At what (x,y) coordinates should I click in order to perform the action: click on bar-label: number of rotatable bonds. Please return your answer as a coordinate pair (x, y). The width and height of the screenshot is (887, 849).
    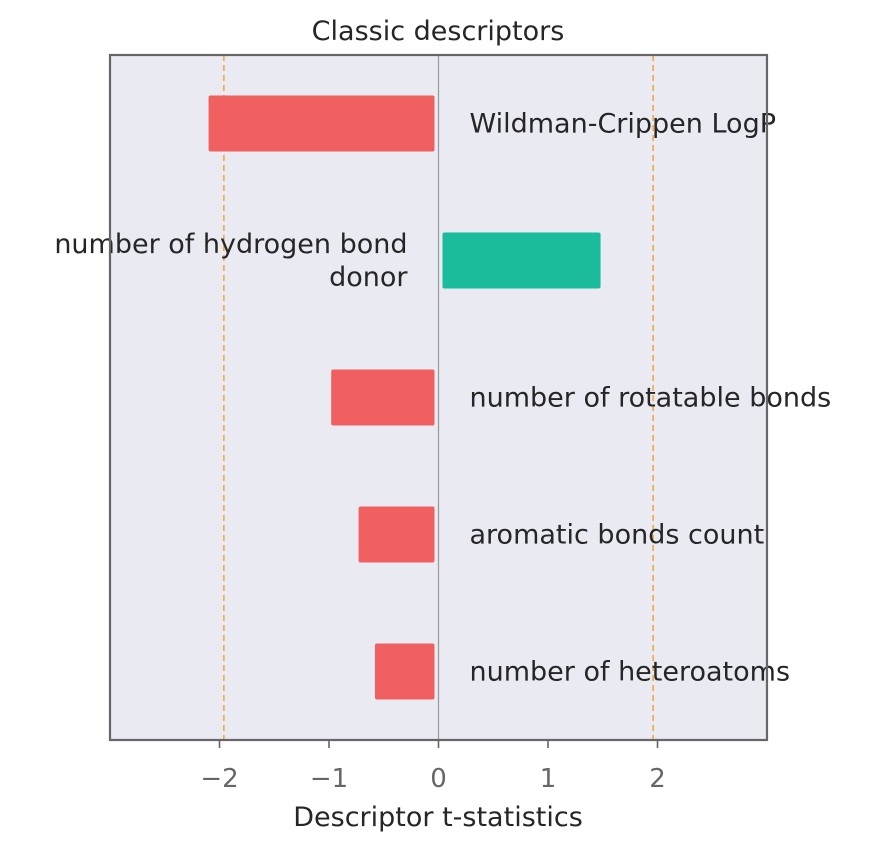
    Looking at the image, I should click on (651, 398).